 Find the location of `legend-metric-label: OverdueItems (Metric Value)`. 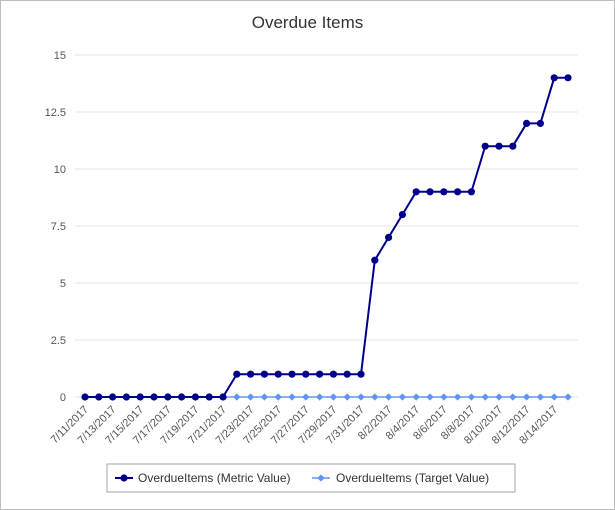

legend-metric-label: OverdueItems (Metric Value) is located at coordinates (214, 478).